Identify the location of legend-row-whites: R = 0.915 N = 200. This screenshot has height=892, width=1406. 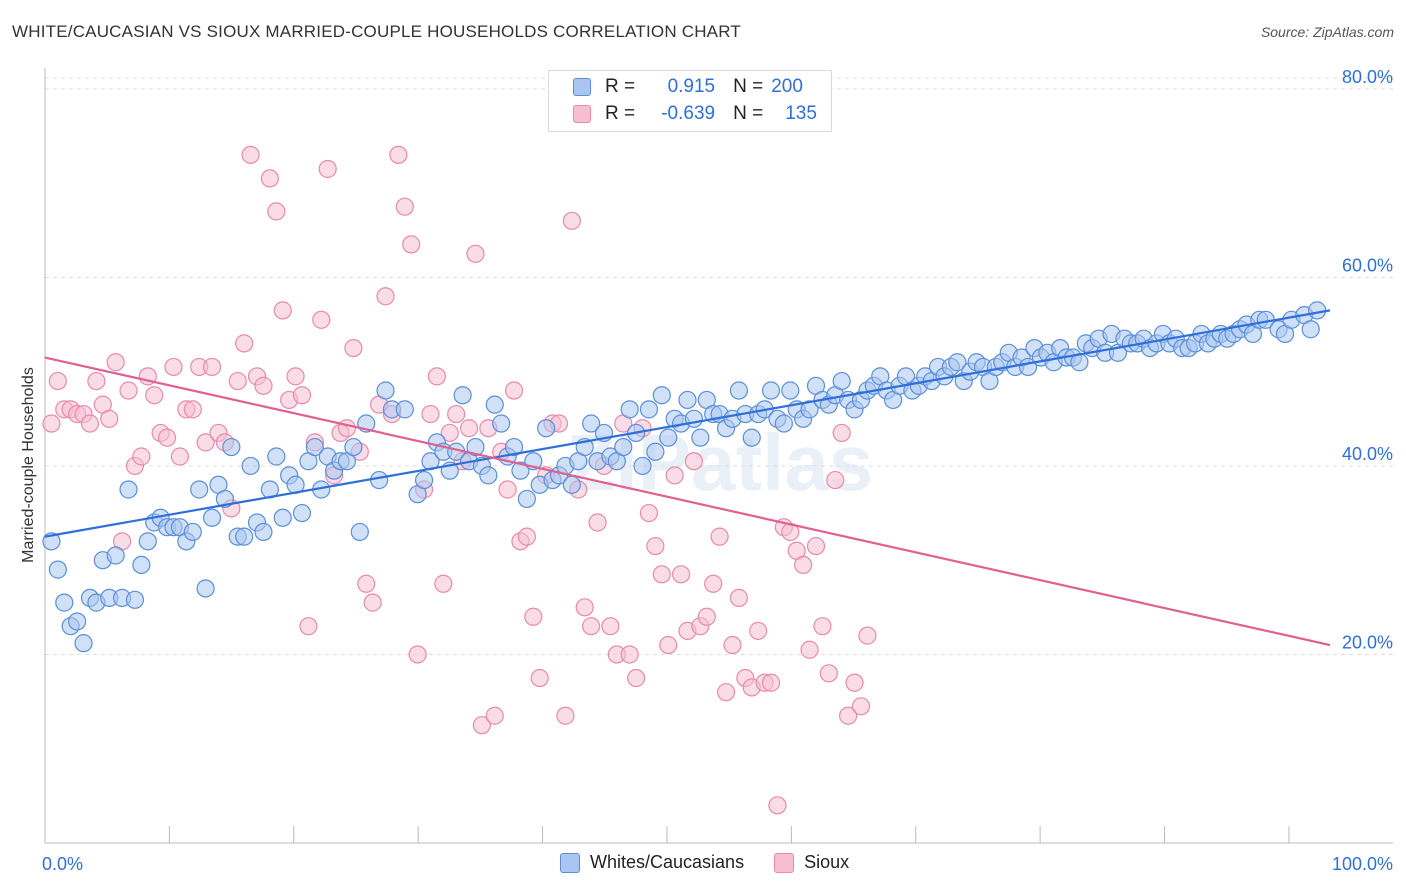
(676, 87).